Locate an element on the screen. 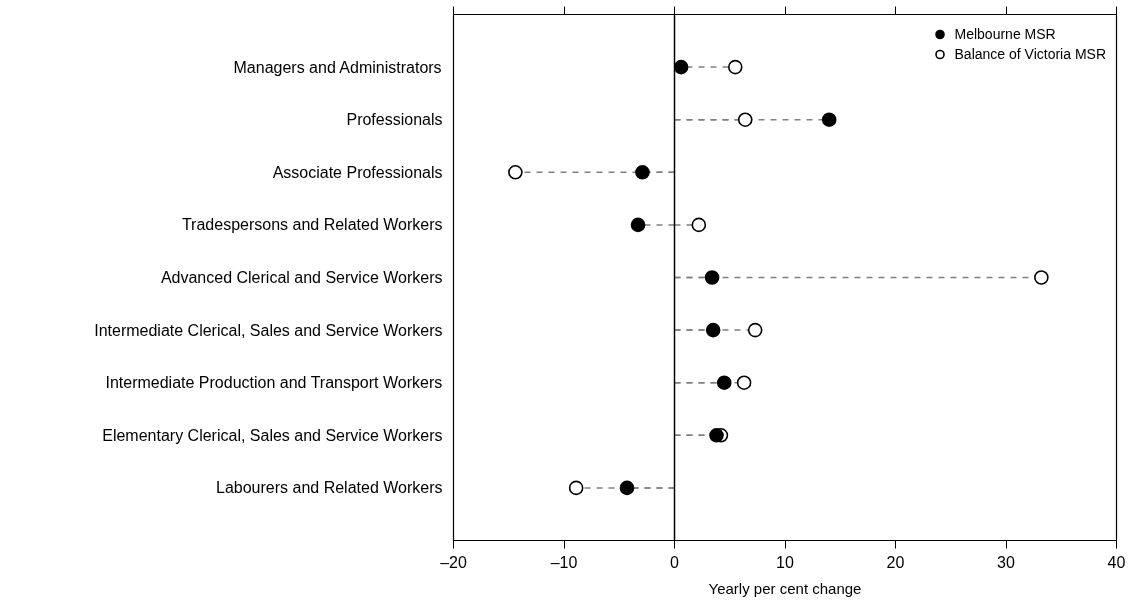 Image resolution: width=1128 pixels, height=602 pixels. y-tick-label: Advanced Clerical and Service Workers is located at coordinates (301, 277).